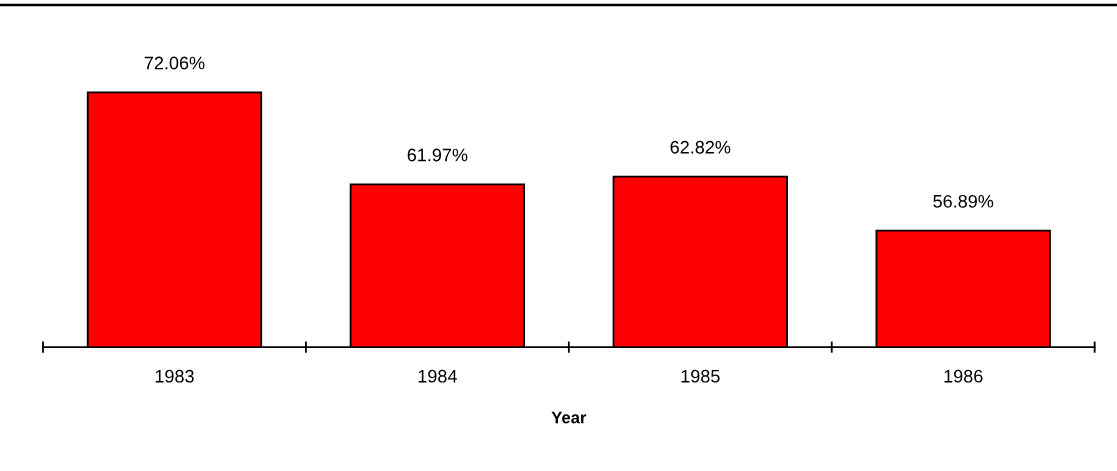 The width and height of the screenshot is (1117, 471). Describe the element at coordinates (700, 376) in the screenshot. I see `x-tick-label: 1985` at that location.